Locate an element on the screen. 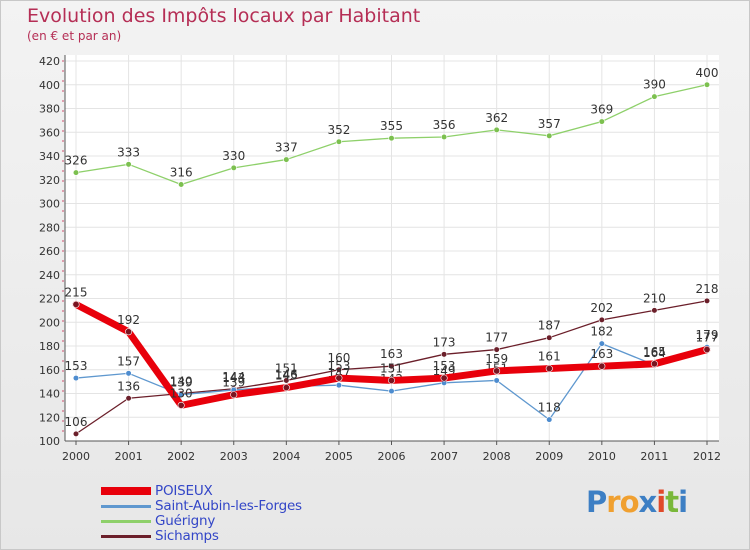  data-label-sichamps: 187 is located at coordinates (549, 326).